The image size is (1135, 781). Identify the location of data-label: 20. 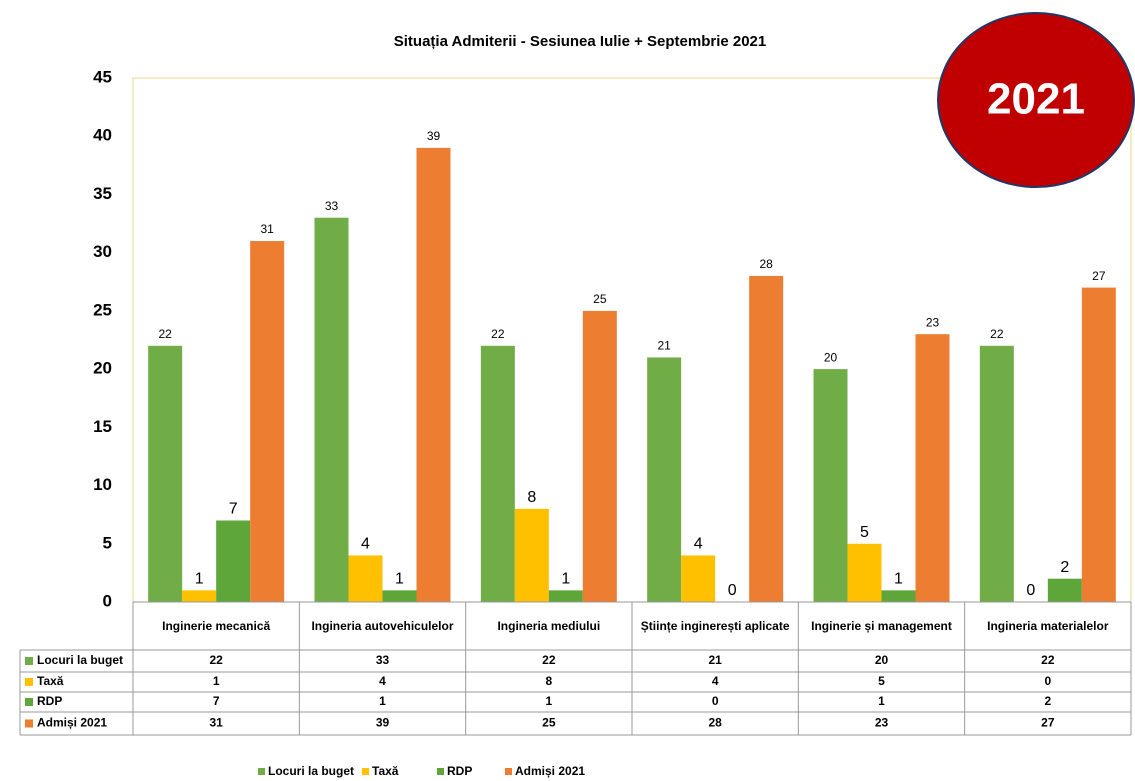
(831, 357).